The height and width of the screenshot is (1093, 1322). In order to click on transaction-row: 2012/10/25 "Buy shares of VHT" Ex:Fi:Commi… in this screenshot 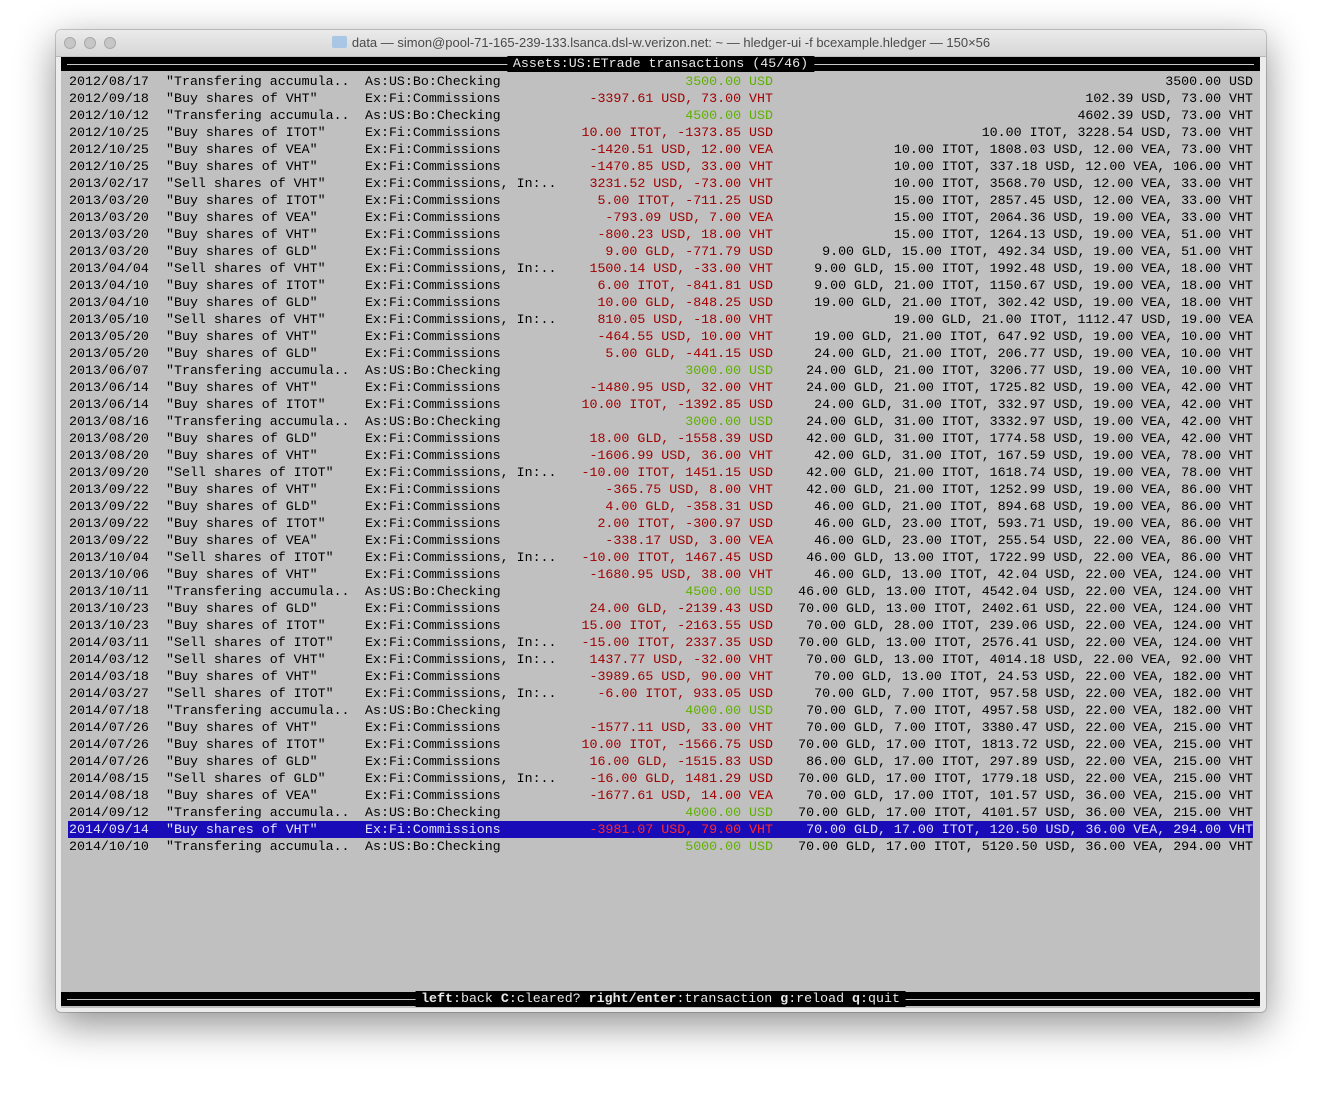, I will do `click(660, 166)`.